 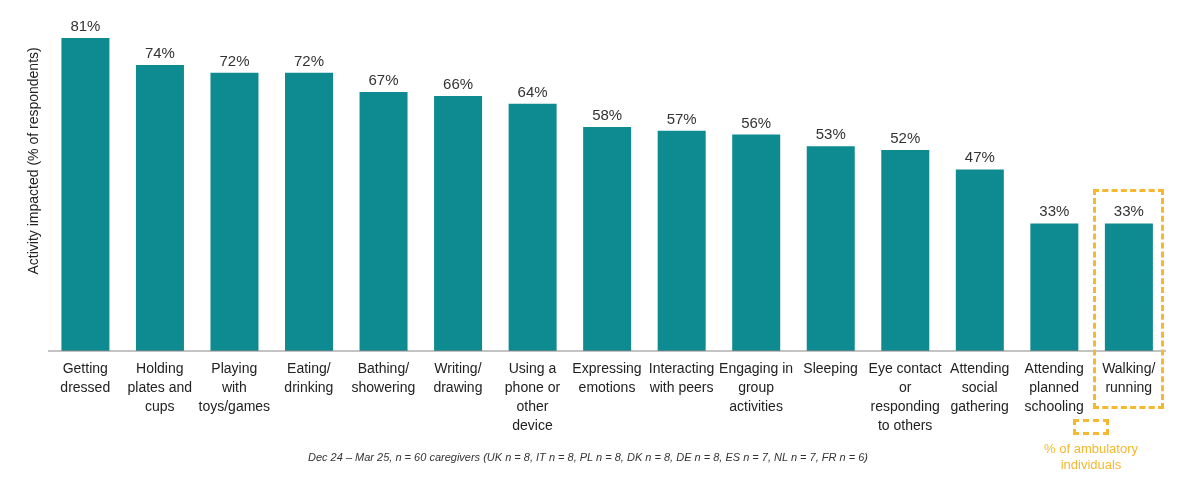 I want to click on data-label: 58%, so click(x=607, y=114).